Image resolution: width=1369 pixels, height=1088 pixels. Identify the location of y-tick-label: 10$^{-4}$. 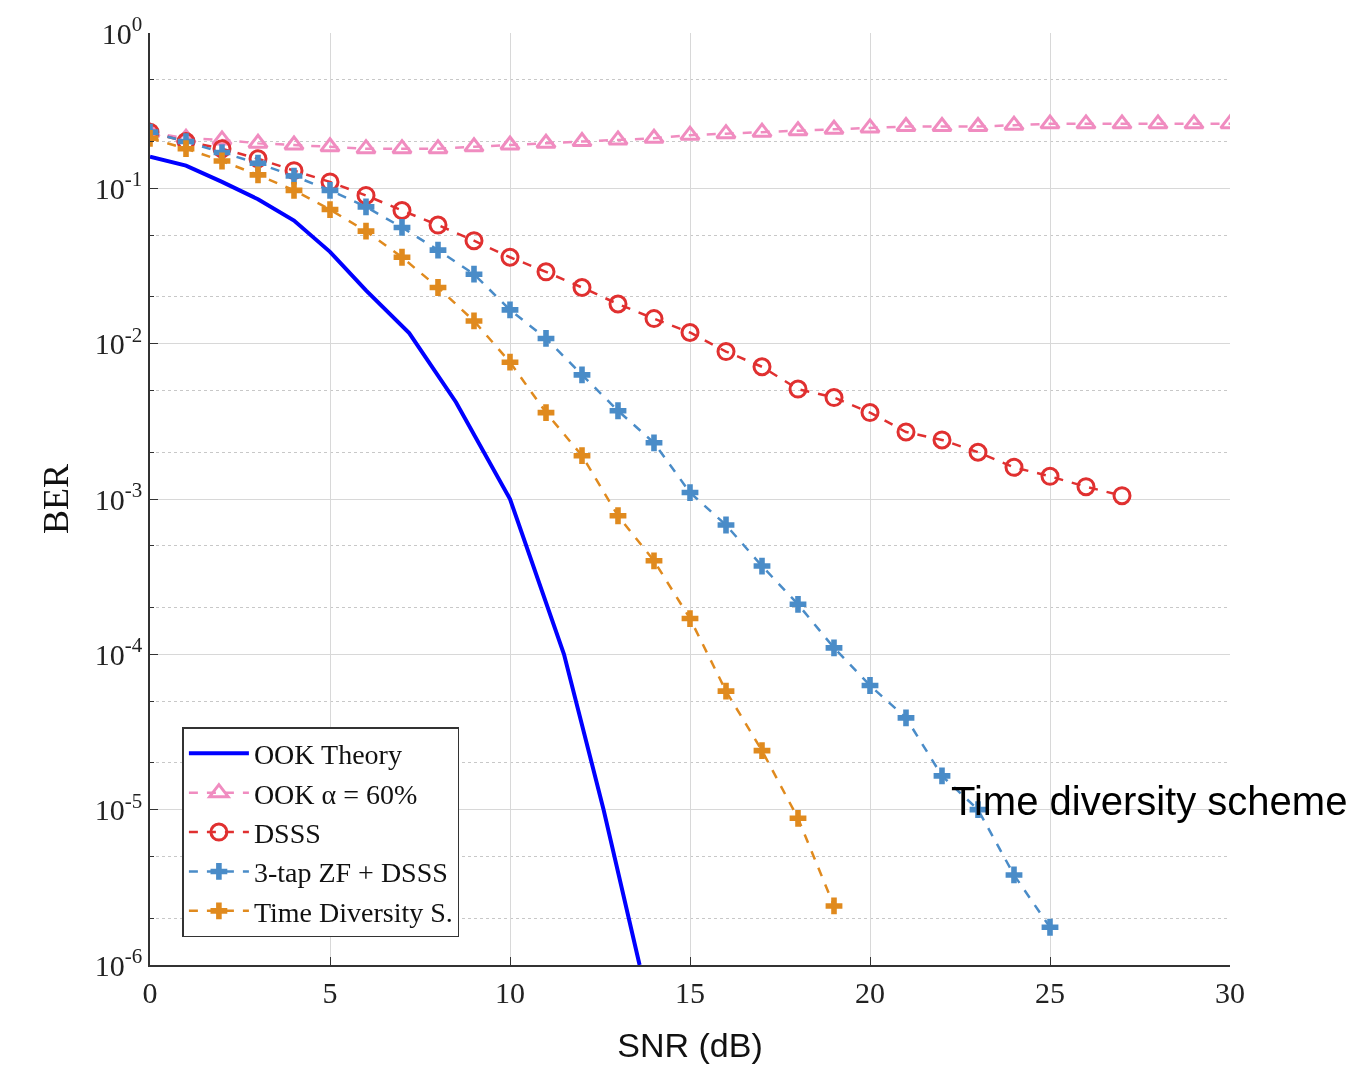
(118, 652).